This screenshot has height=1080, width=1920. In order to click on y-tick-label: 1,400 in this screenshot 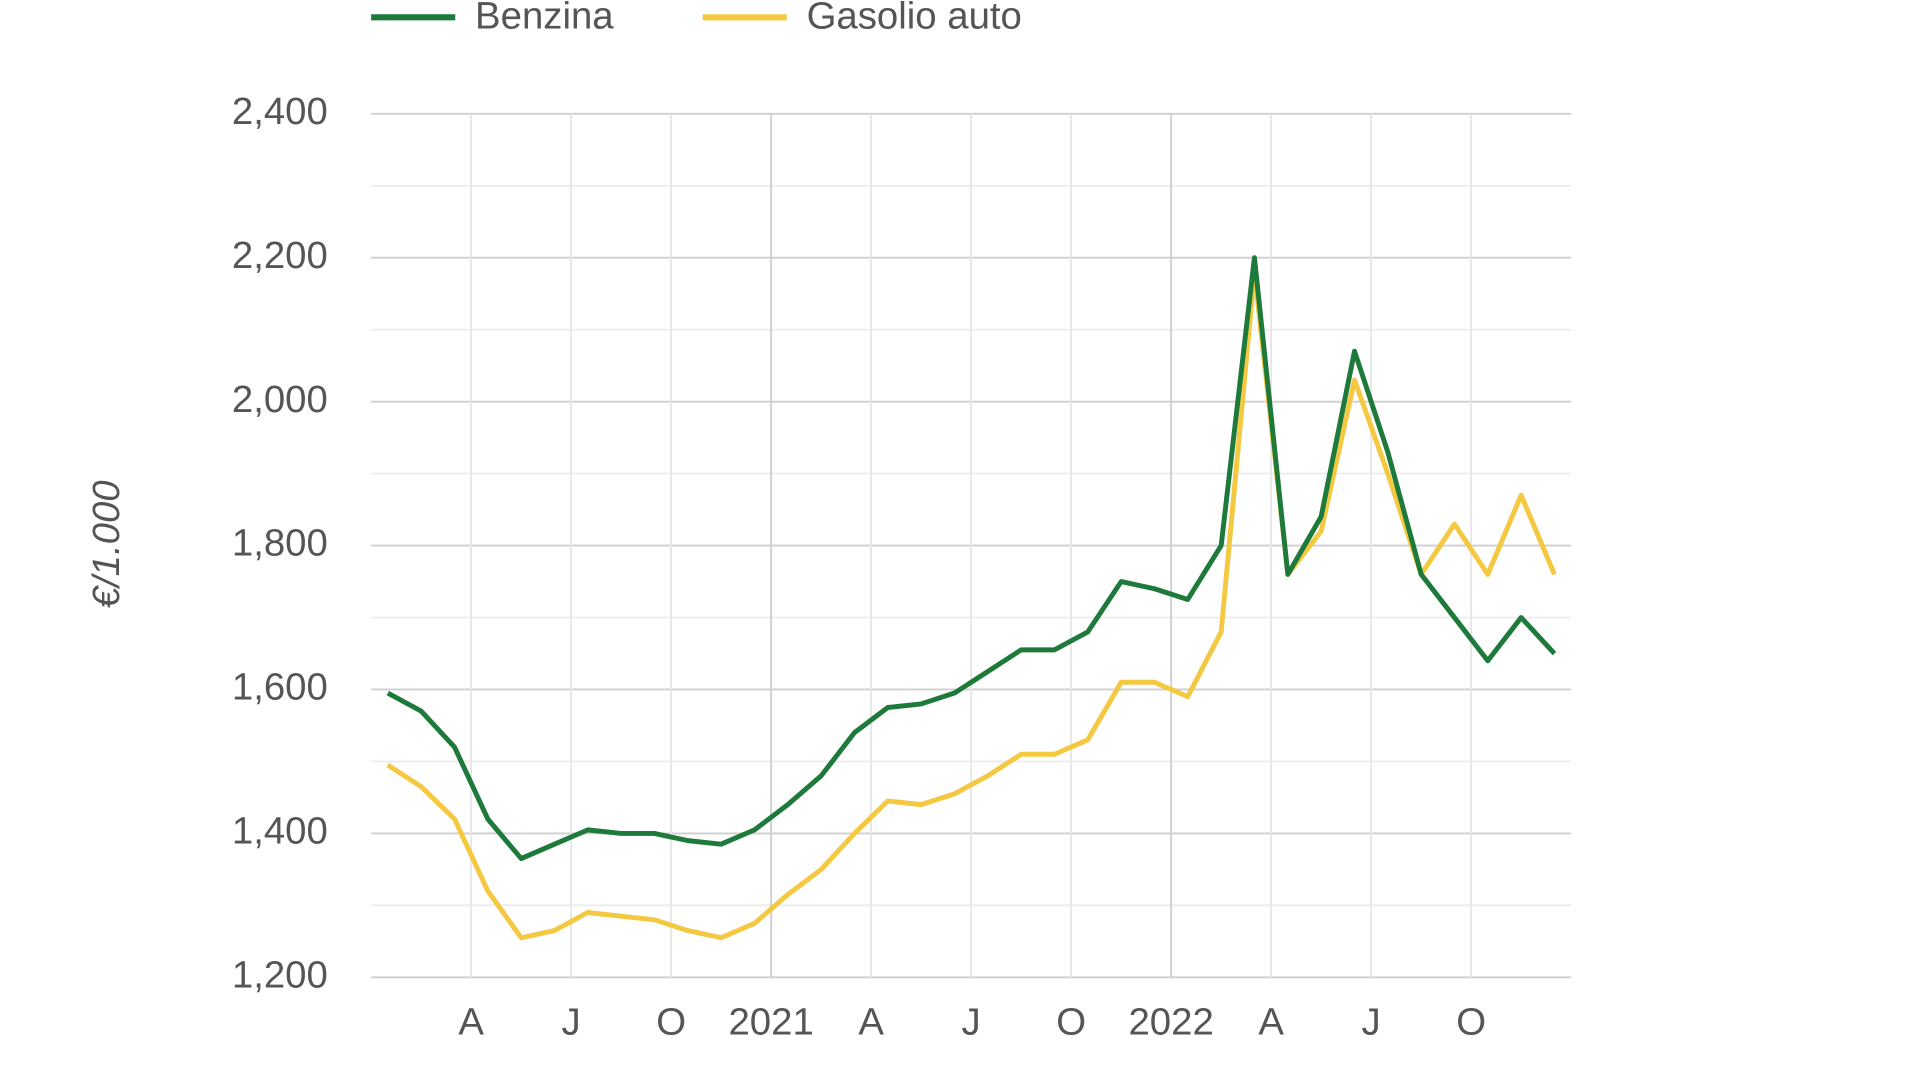, I will do `click(280, 831)`.